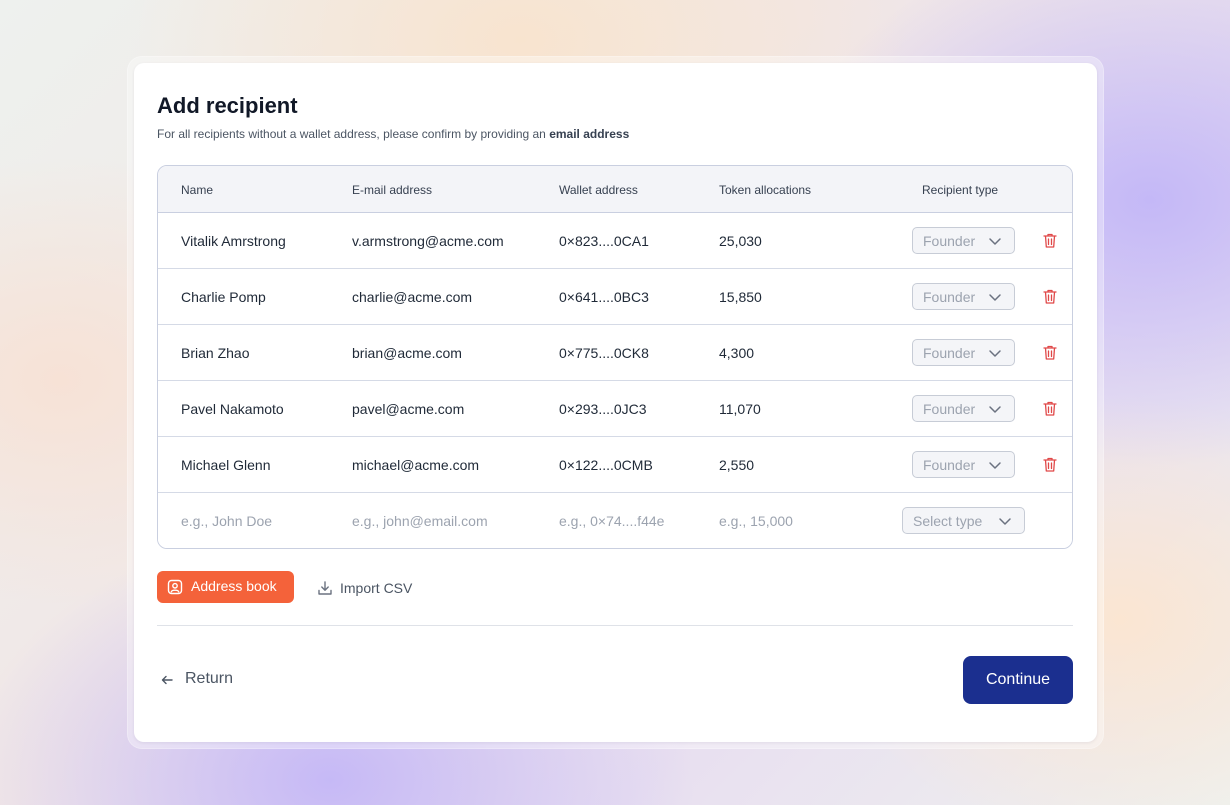 The image size is (1230, 805). I want to click on recipient-email: charlie@acme.com, so click(412, 297).